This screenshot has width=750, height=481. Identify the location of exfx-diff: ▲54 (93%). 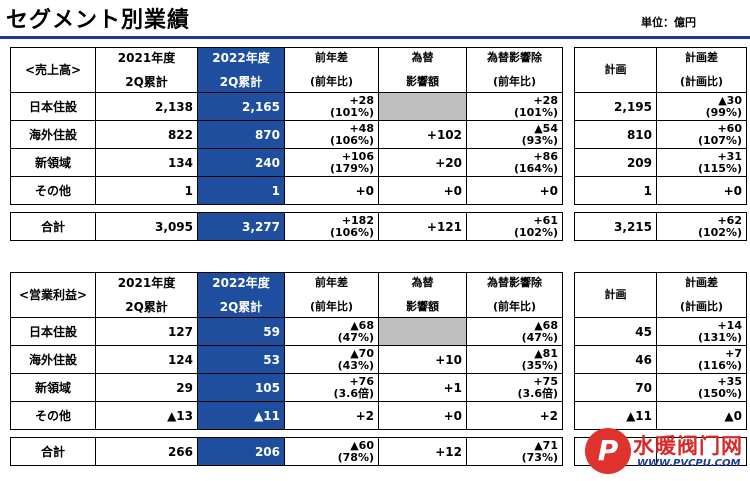
(514, 134).